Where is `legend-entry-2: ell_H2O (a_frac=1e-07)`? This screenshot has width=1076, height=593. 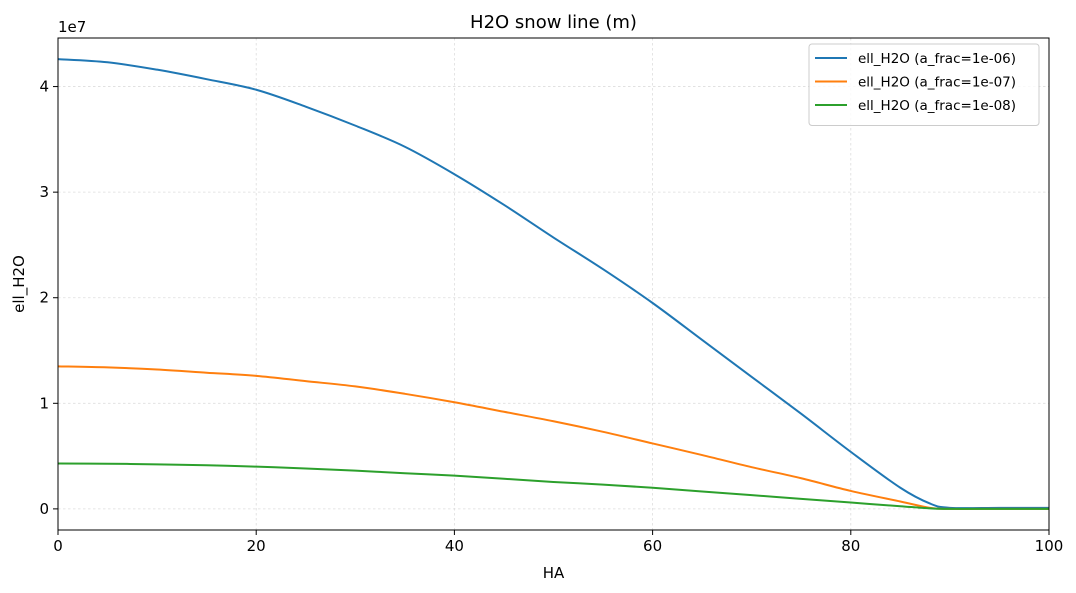
legend-entry-2: ell_H2O (a_frac=1e-07) is located at coordinates (937, 83).